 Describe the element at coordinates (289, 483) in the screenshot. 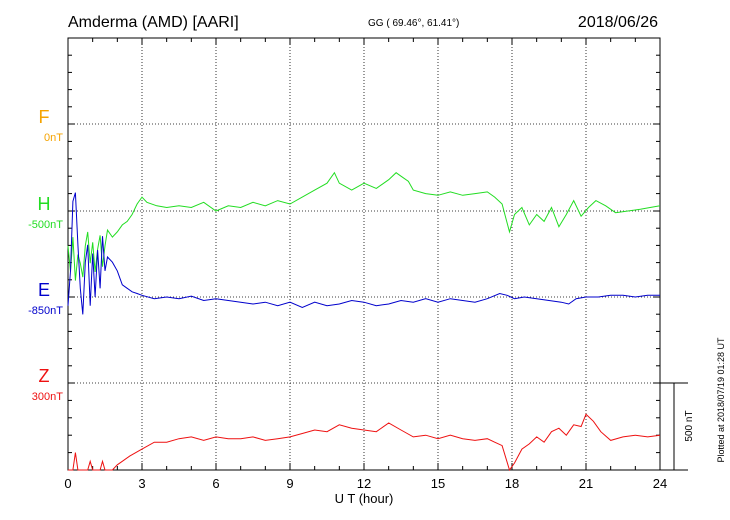

I see `x-tick-label-9: 9` at that location.